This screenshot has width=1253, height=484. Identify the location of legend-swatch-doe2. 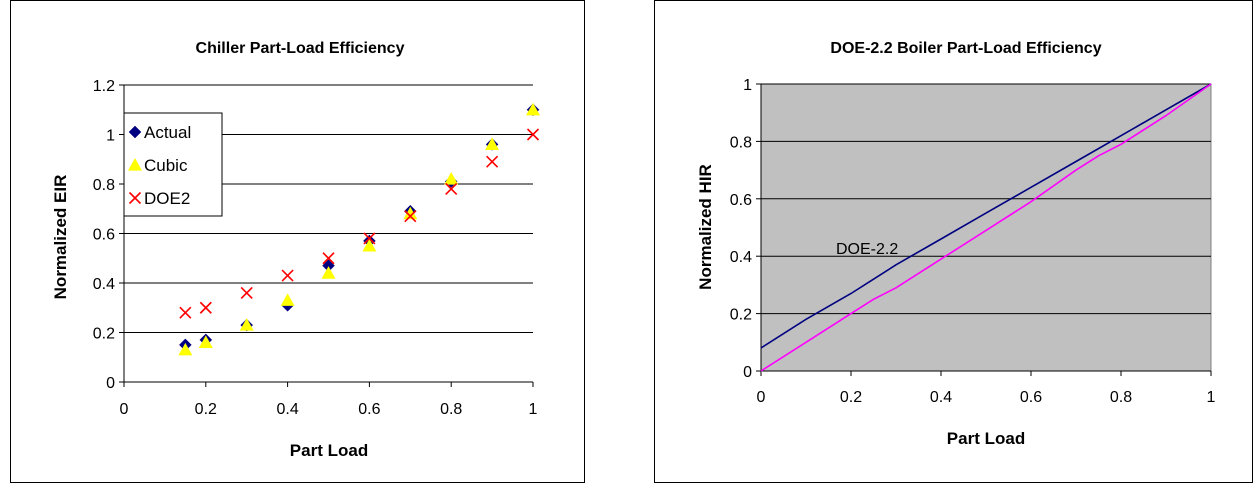
(135, 198).